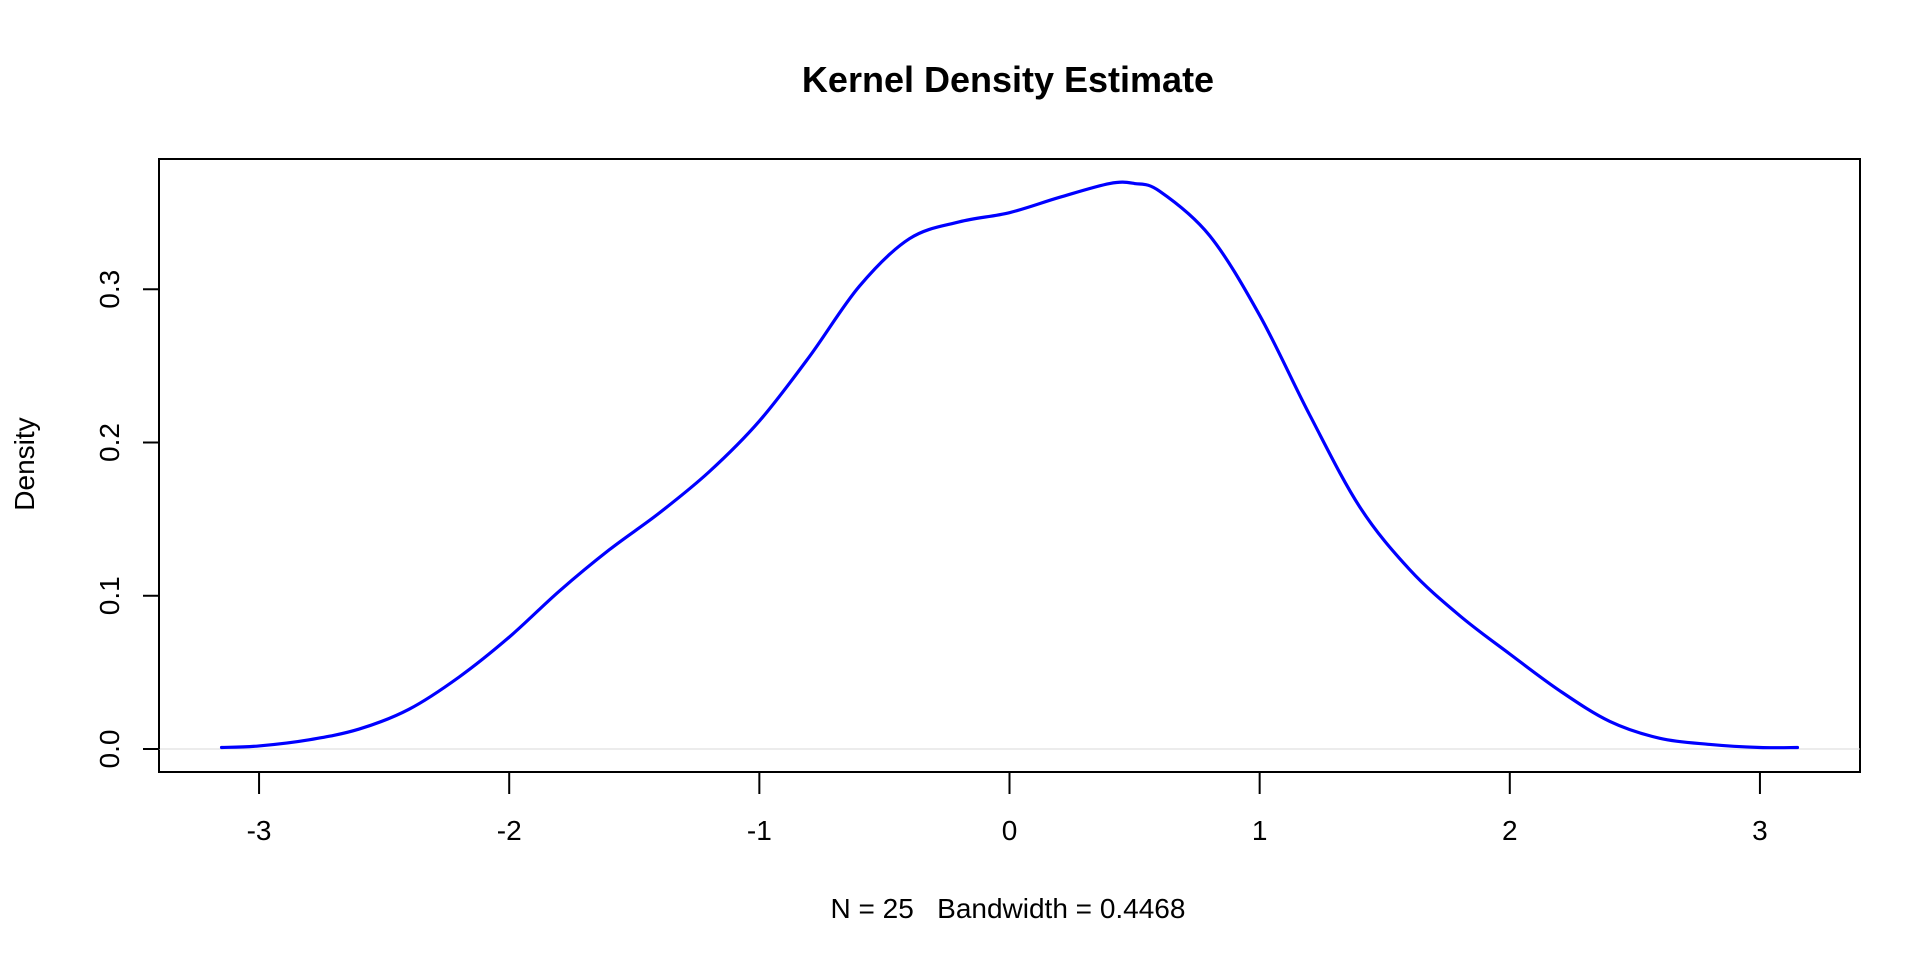 The width and height of the screenshot is (1920, 960). Describe the element at coordinates (1007, 809) in the screenshot. I see `x-axis: -3 -2 -1 0 1 2 3` at that location.